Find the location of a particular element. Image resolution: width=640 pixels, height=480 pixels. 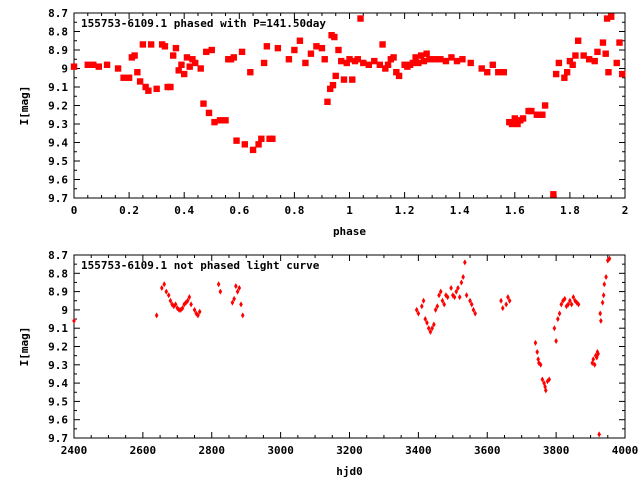

x-tick-label: 1.8 is located at coordinates (570, 210).